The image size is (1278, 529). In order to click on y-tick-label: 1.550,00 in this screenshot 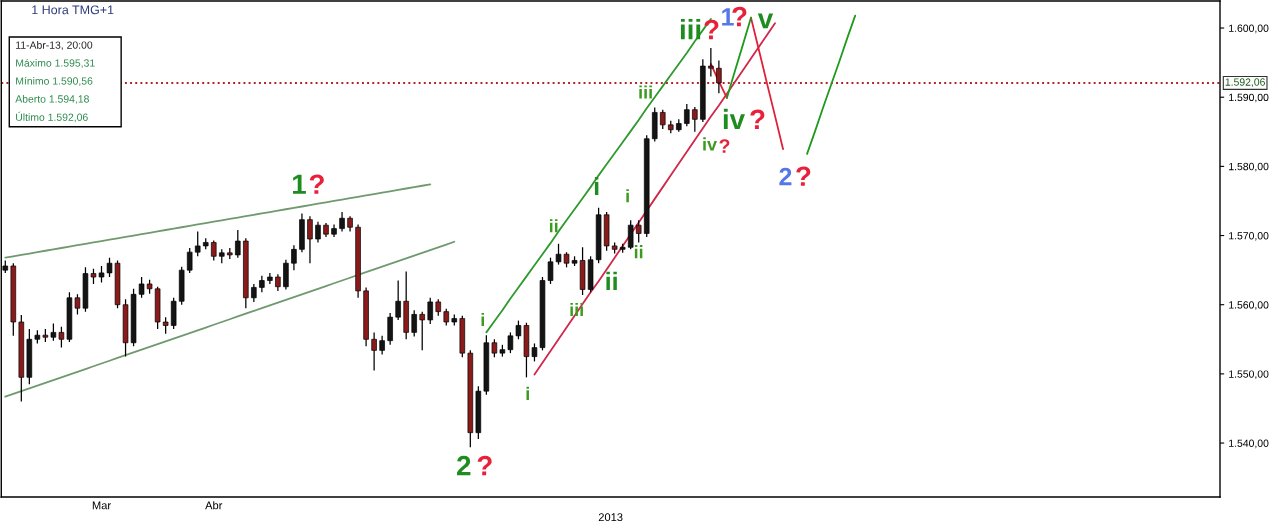, I will do `click(1249, 374)`.